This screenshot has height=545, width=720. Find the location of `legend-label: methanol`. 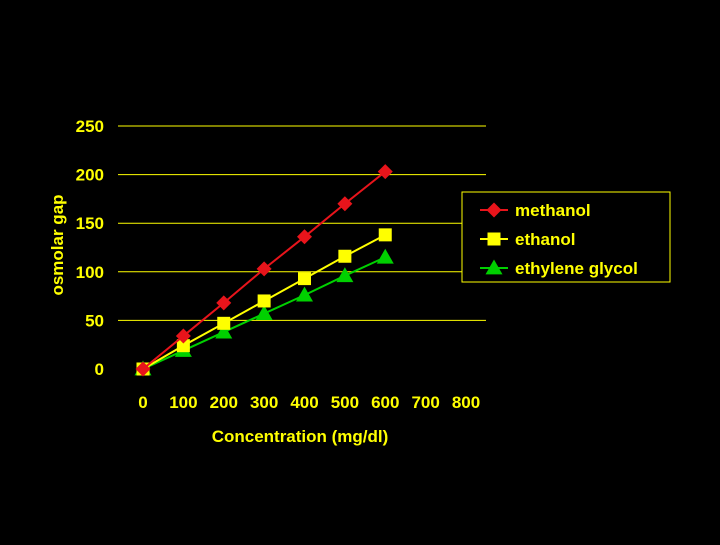

legend-label: methanol is located at coordinates (553, 210).